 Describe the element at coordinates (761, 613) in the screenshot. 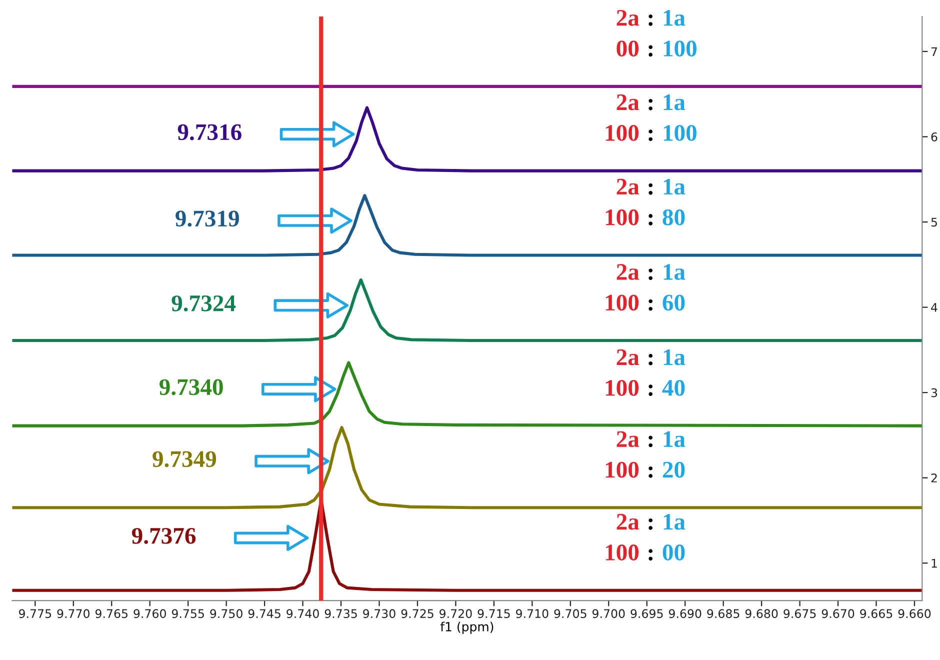

I see `x-tick-label: 9.680` at that location.